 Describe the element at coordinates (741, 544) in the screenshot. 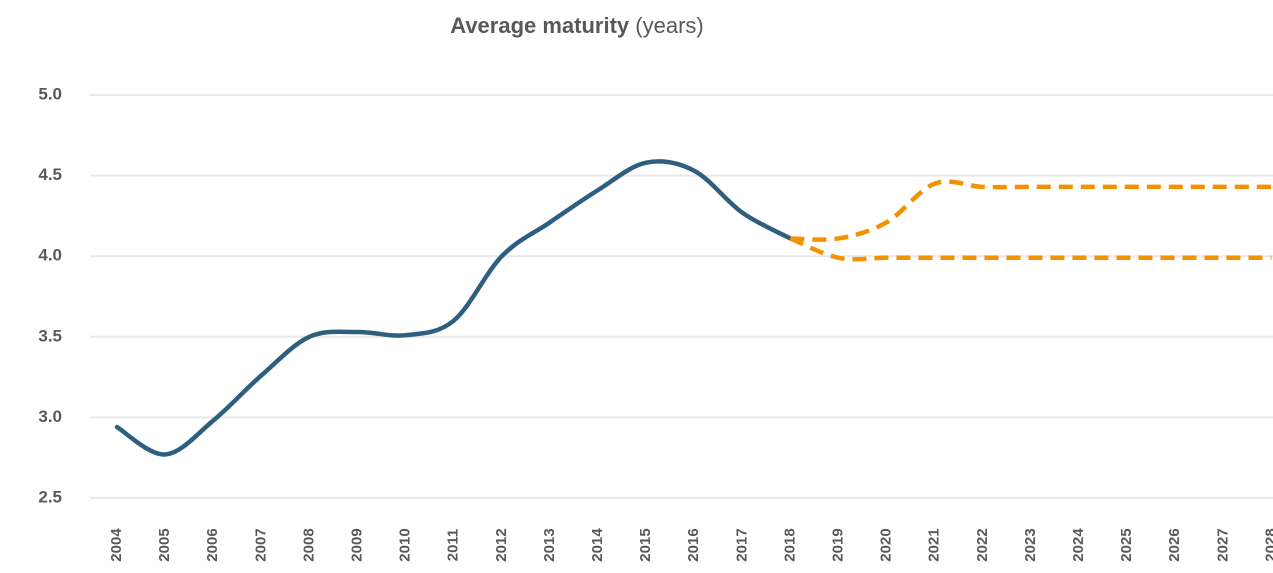

I see `x-tick-label: 2017` at that location.